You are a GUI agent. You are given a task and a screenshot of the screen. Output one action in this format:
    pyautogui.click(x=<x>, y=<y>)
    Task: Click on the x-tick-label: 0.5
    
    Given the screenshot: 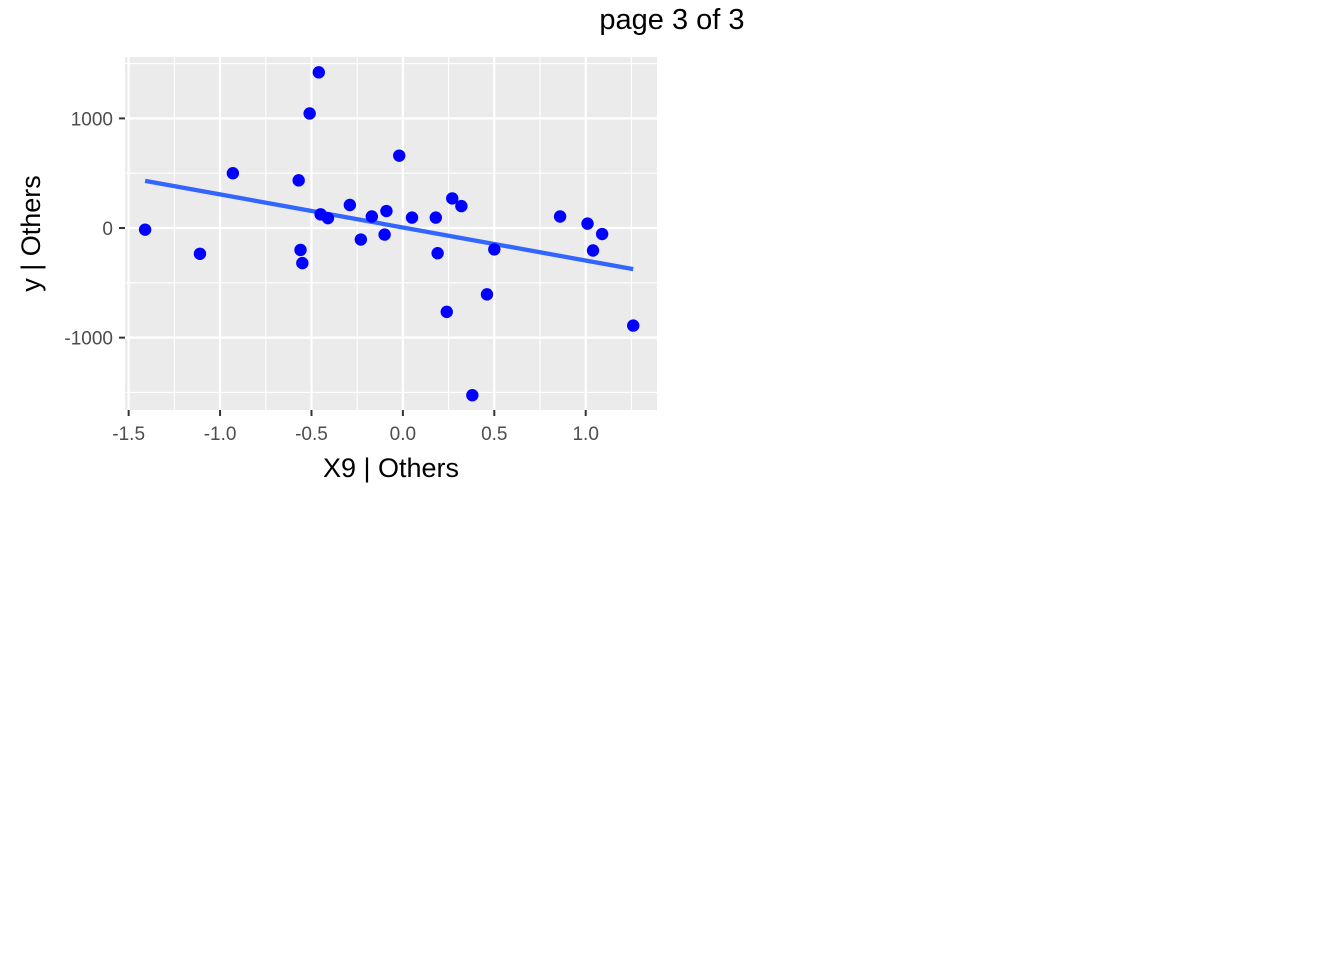 What is the action you would take?
    pyautogui.click(x=494, y=434)
    